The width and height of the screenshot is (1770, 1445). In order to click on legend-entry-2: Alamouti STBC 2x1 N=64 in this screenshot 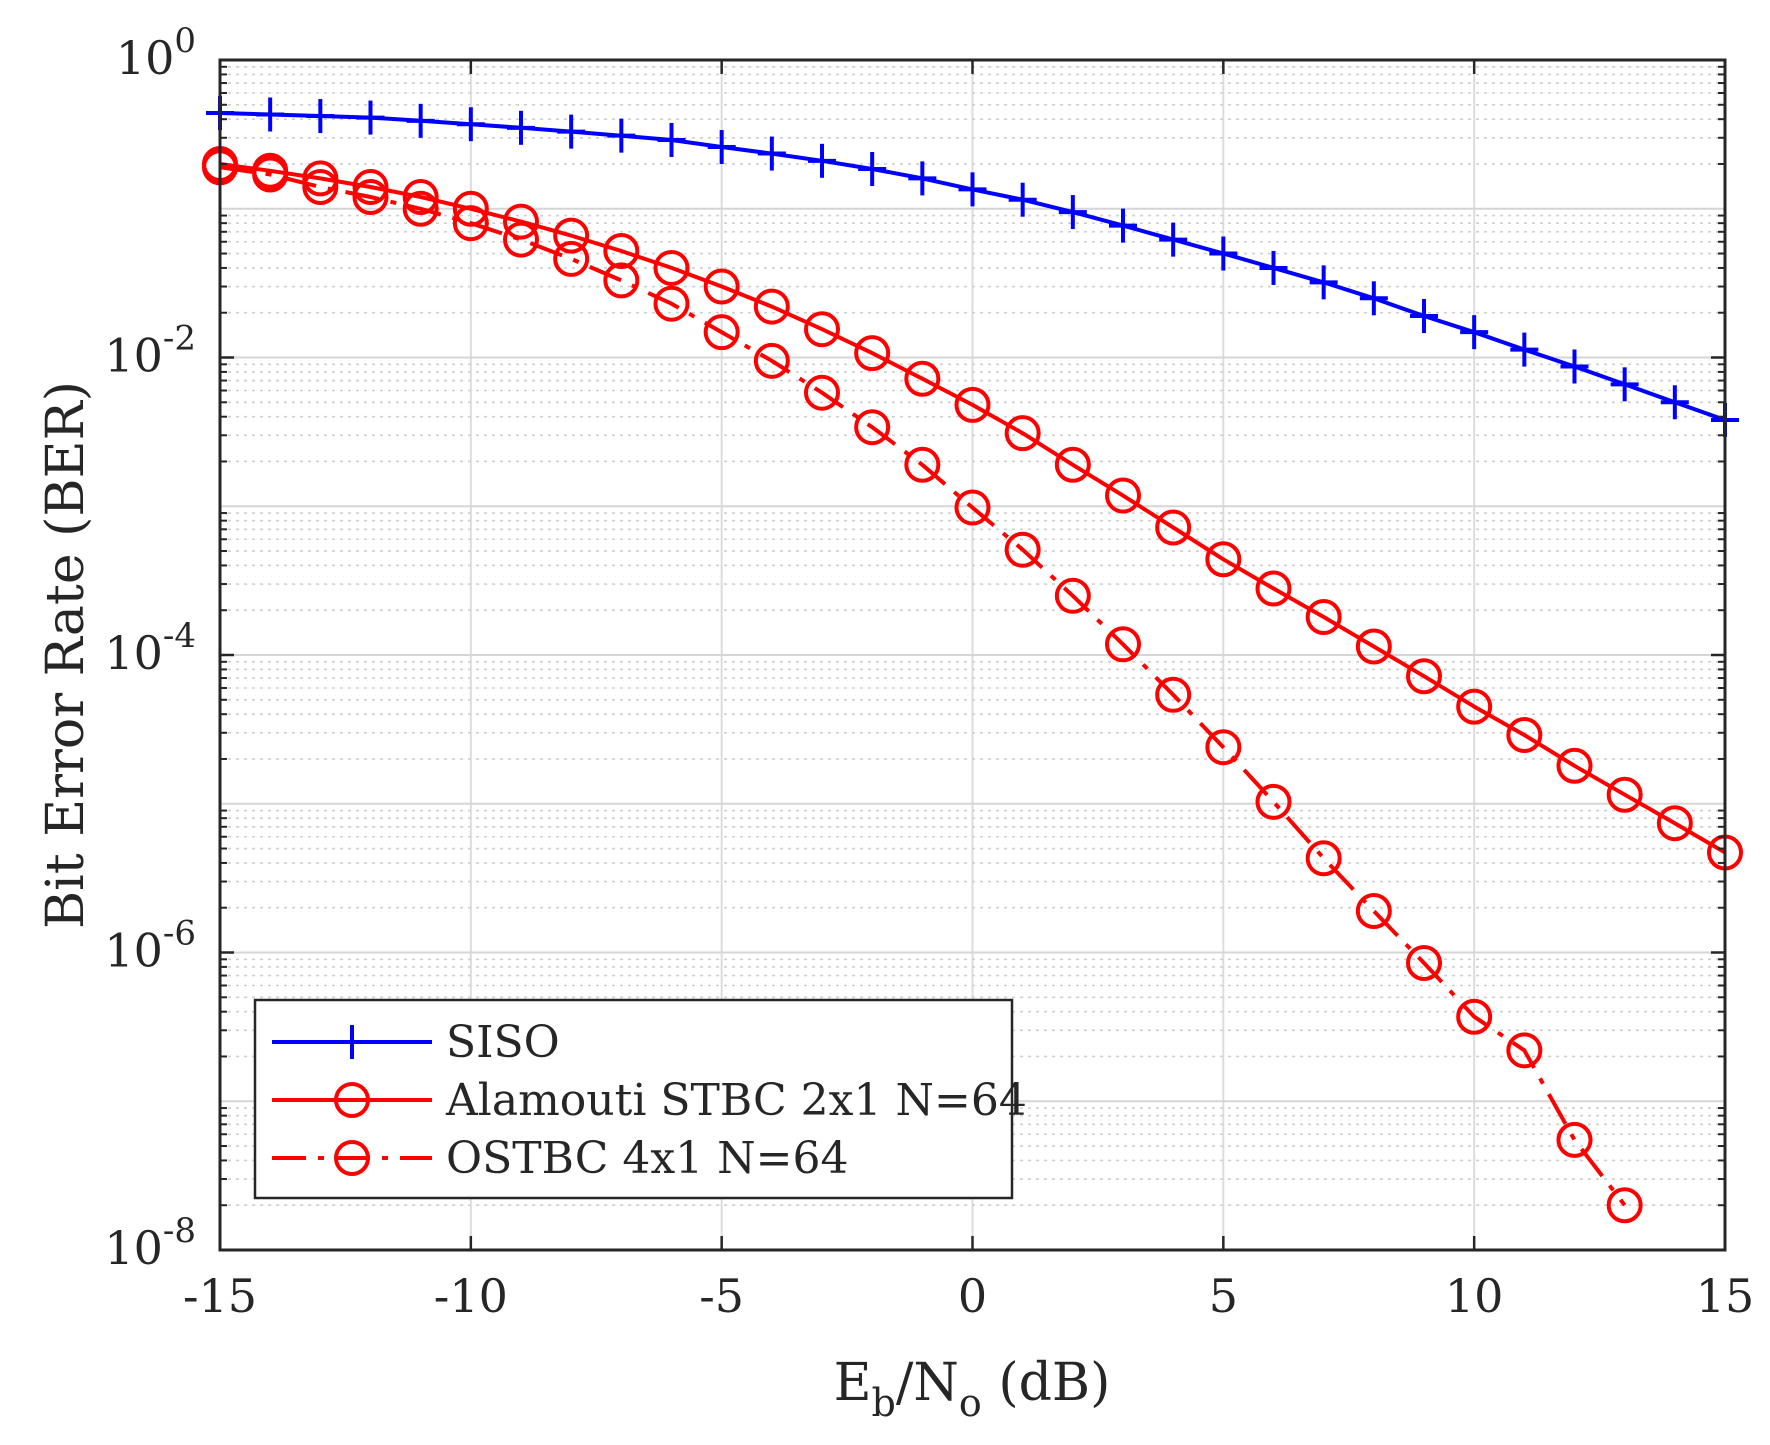, I will do `click(649, 1100)`.